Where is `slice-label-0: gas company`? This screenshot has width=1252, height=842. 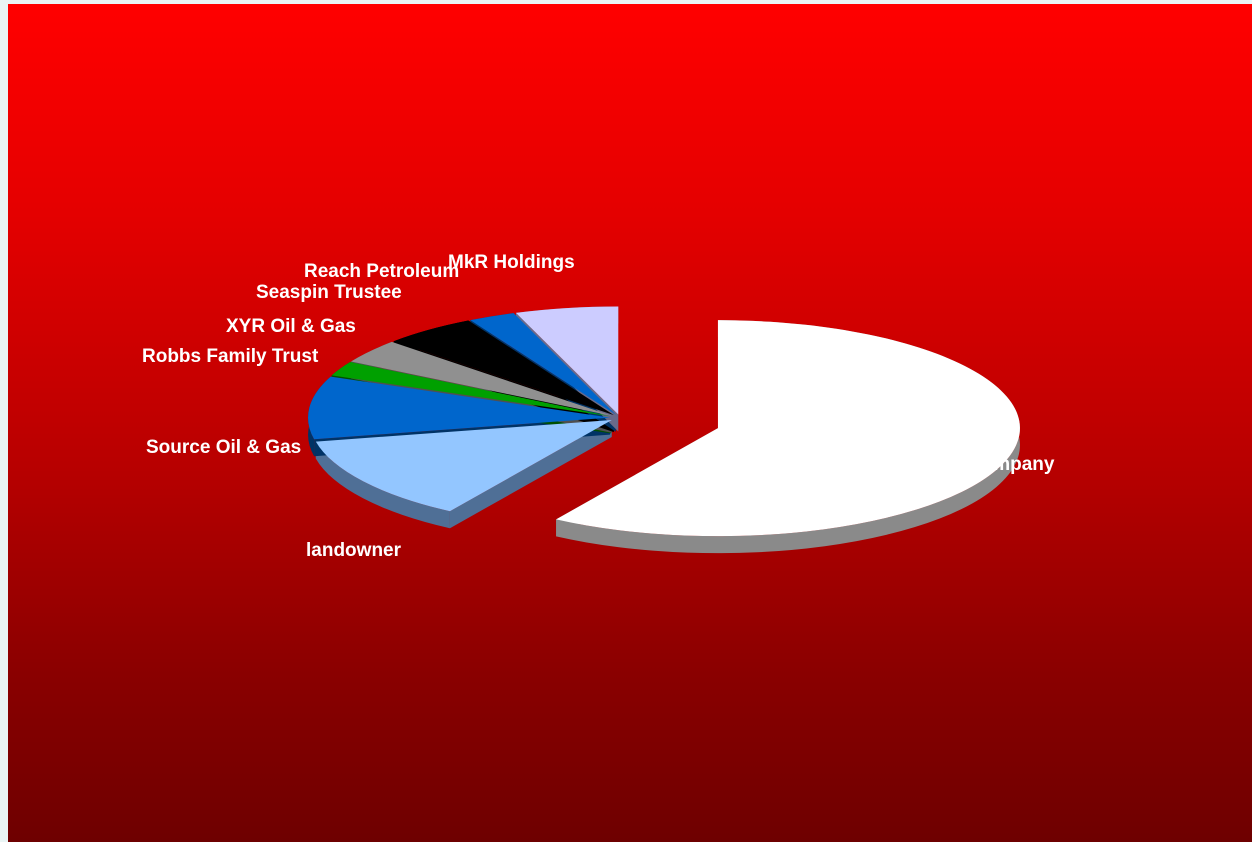
slice-label-0: gas company is located at coordinates (994, 464).